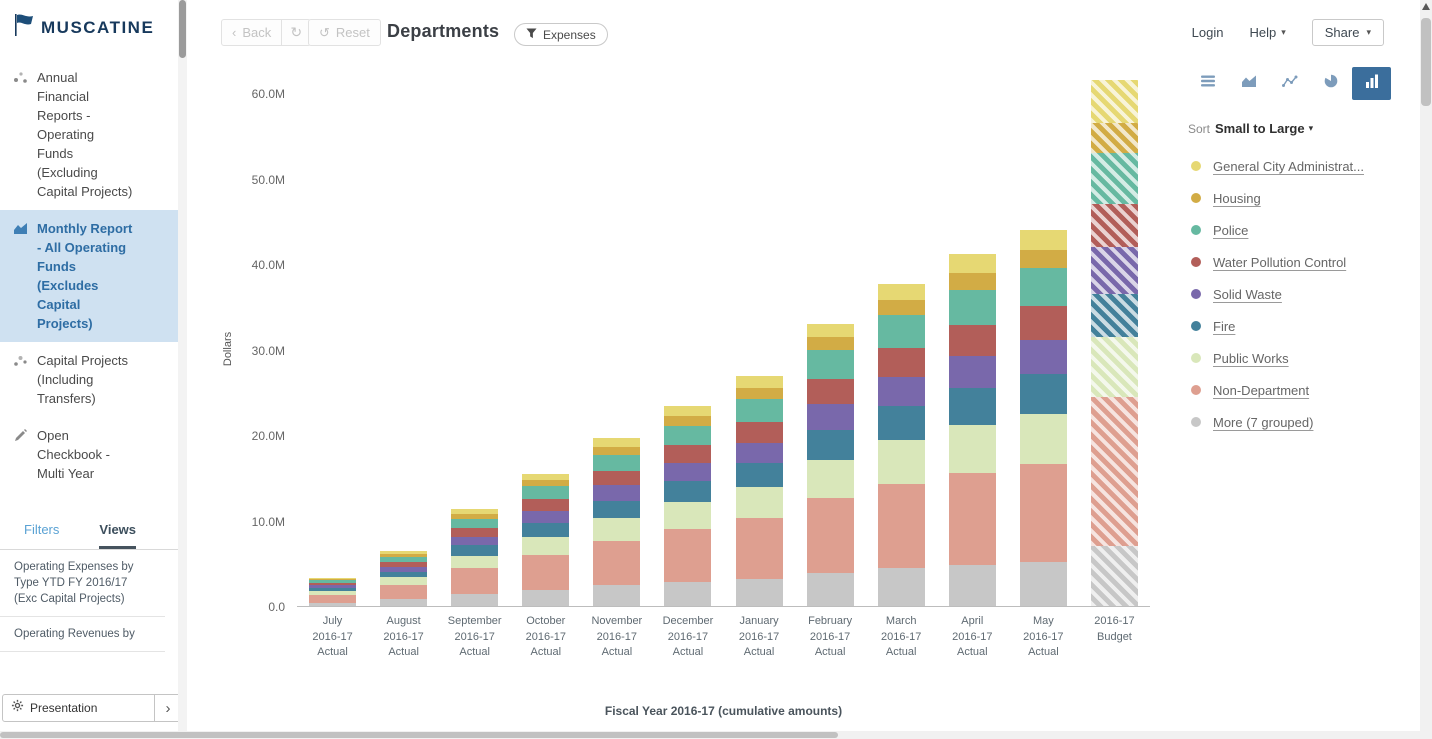 The width and height of the screenshot is (1432, 739). I want to click on legend-item: Housing, so click(1277, 198).